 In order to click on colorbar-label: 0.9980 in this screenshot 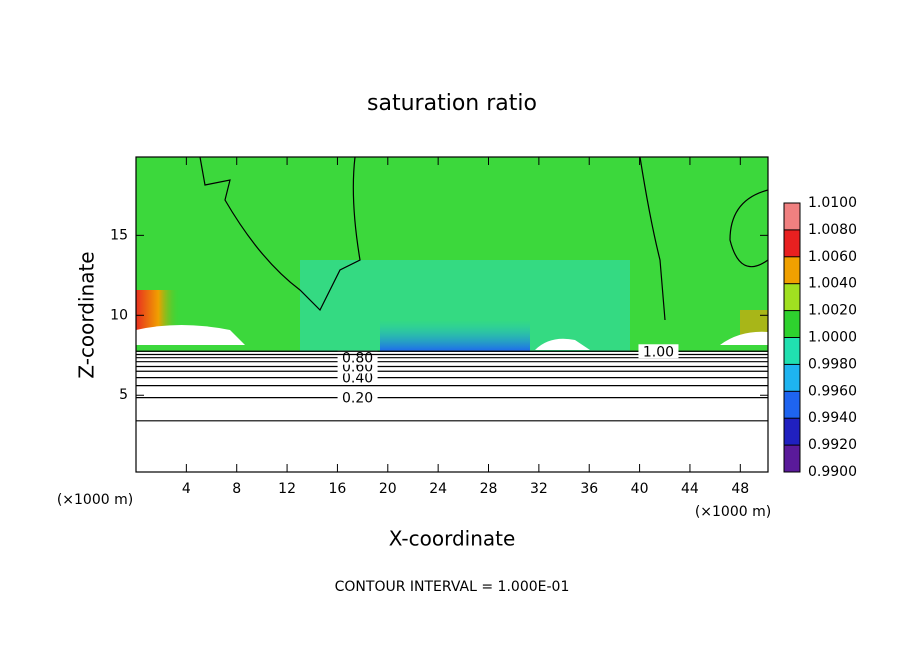, I will do `click(832, 364)`.